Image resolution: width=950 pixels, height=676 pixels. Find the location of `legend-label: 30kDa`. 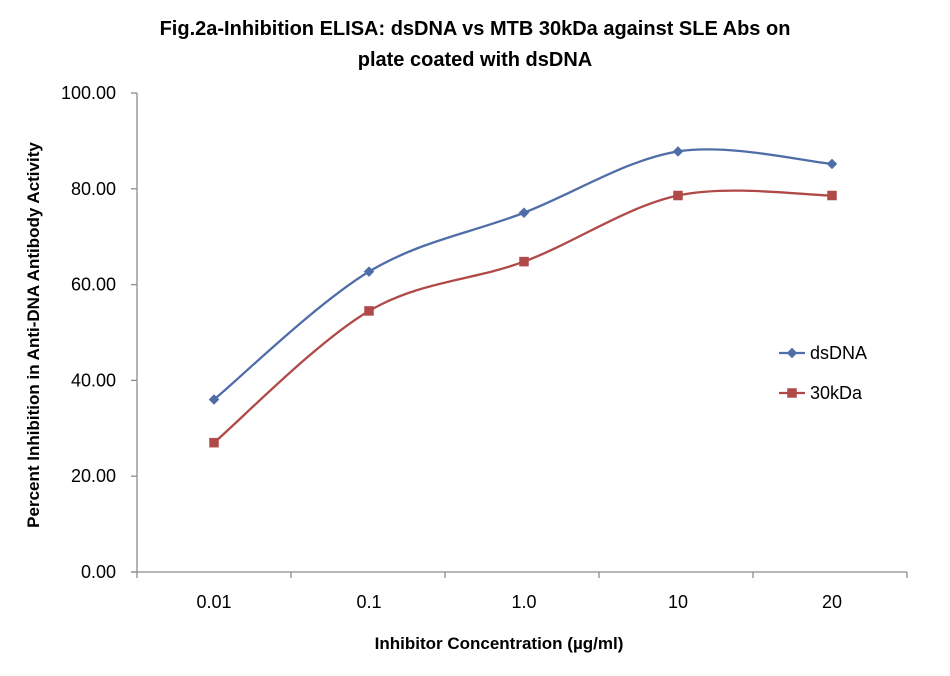

legend-label: 30kDa is located at coordinates (836, 393).